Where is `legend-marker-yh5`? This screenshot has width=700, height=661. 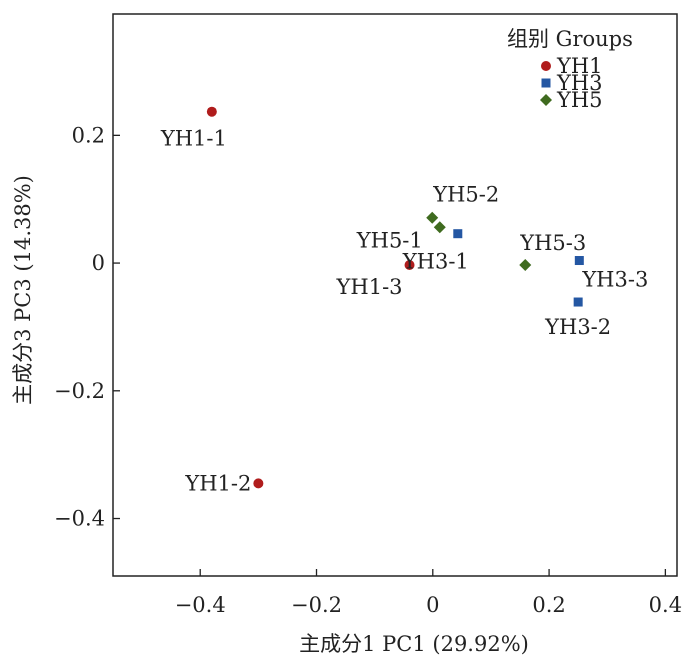
legend-marker-yh5 is located at coordinates (546, 100).